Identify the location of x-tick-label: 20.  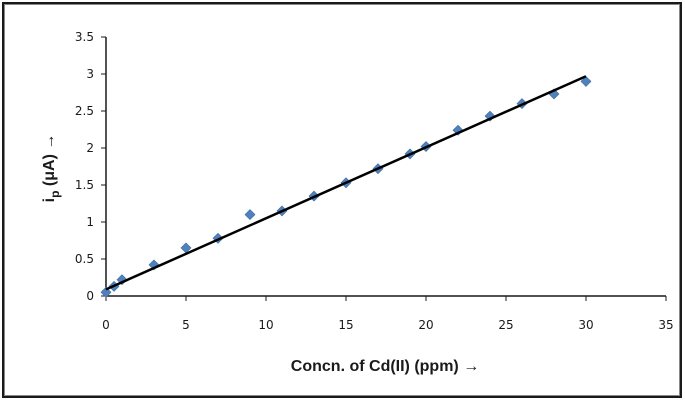
(425, 325).